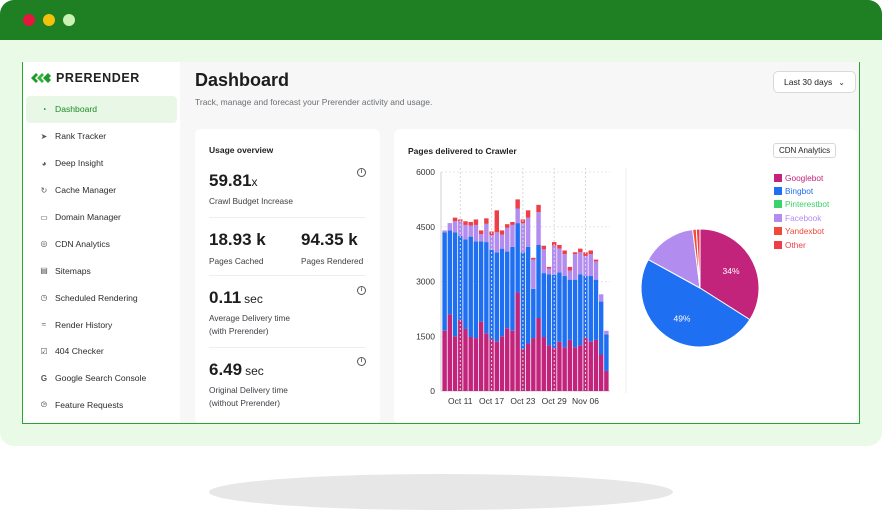 The image size is (882, 513). I want to click on sidebar-item-feature-requests: ⧁ Feature Requests, so click(101, 405).